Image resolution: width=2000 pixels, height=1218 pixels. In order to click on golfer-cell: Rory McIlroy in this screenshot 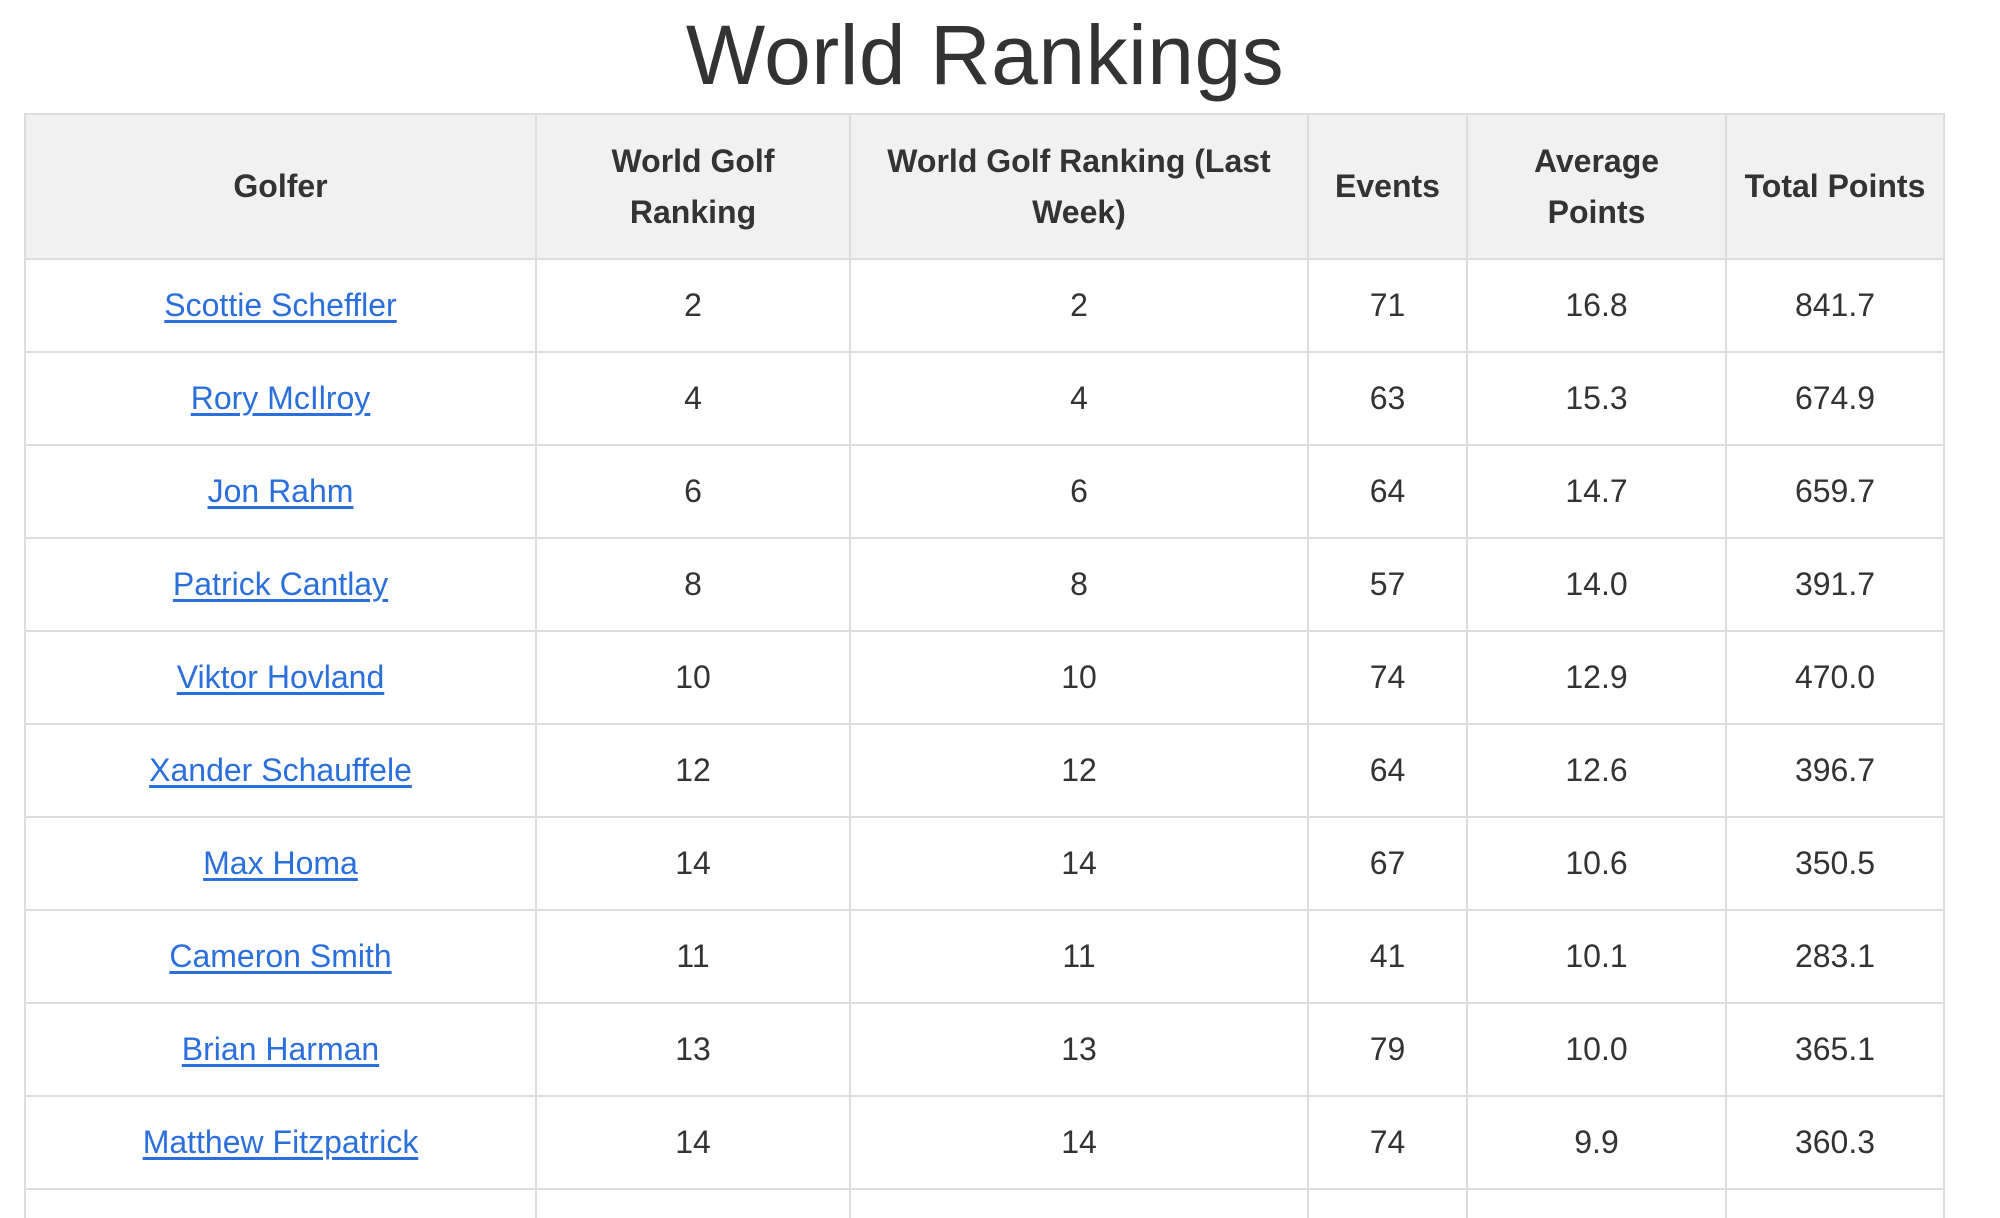, I will do `click(280, 398)`.